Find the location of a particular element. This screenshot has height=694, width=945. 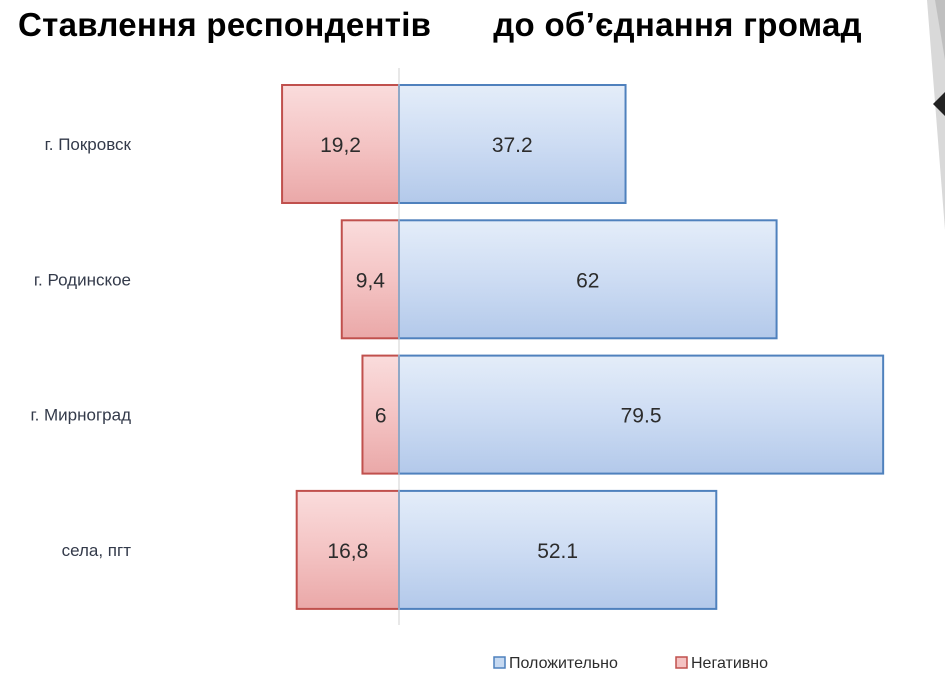

legend-label: Негативно is located at coordinates (729, 663).